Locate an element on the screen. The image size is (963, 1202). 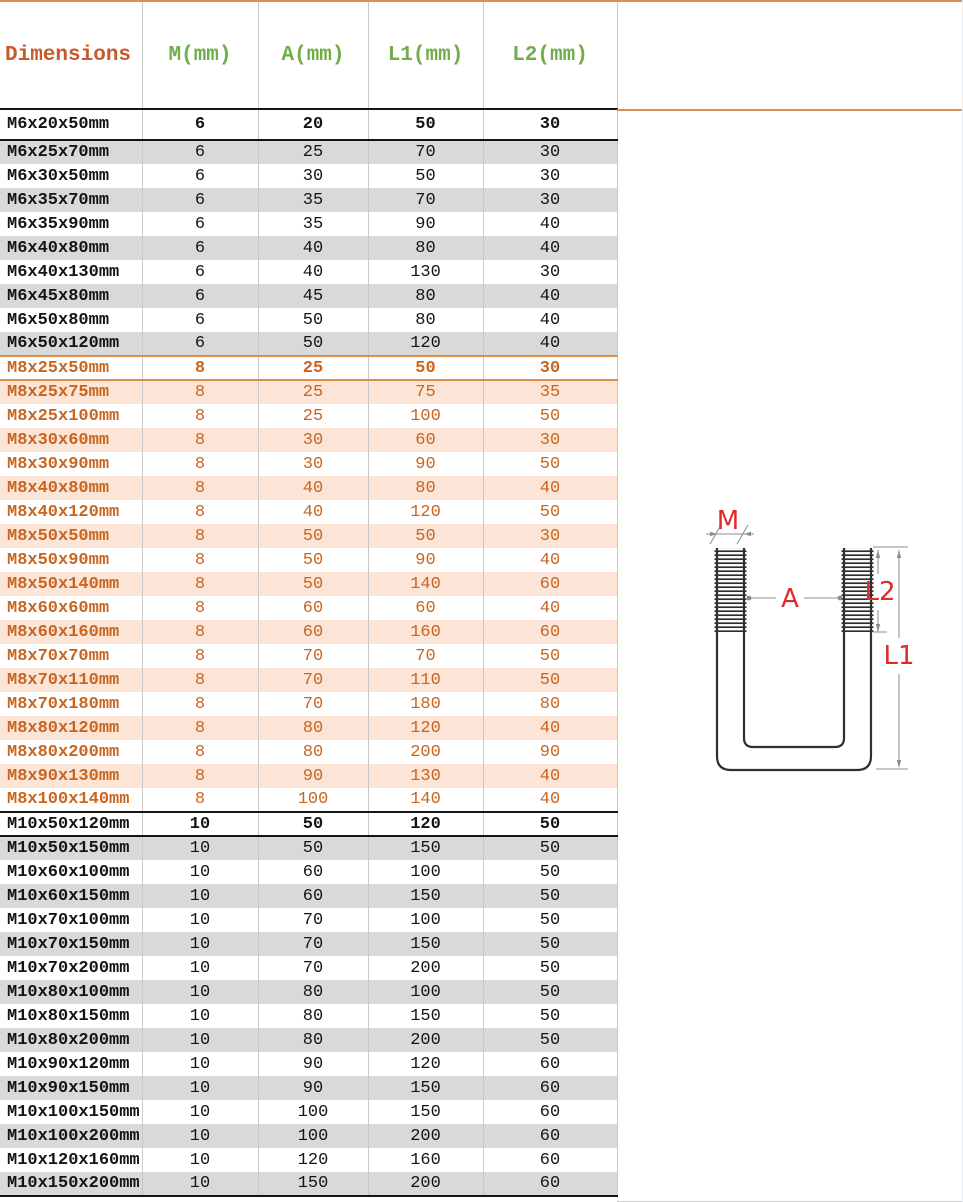
dimension-cell: M8x40x120mm is located at coordinates (71, 512).